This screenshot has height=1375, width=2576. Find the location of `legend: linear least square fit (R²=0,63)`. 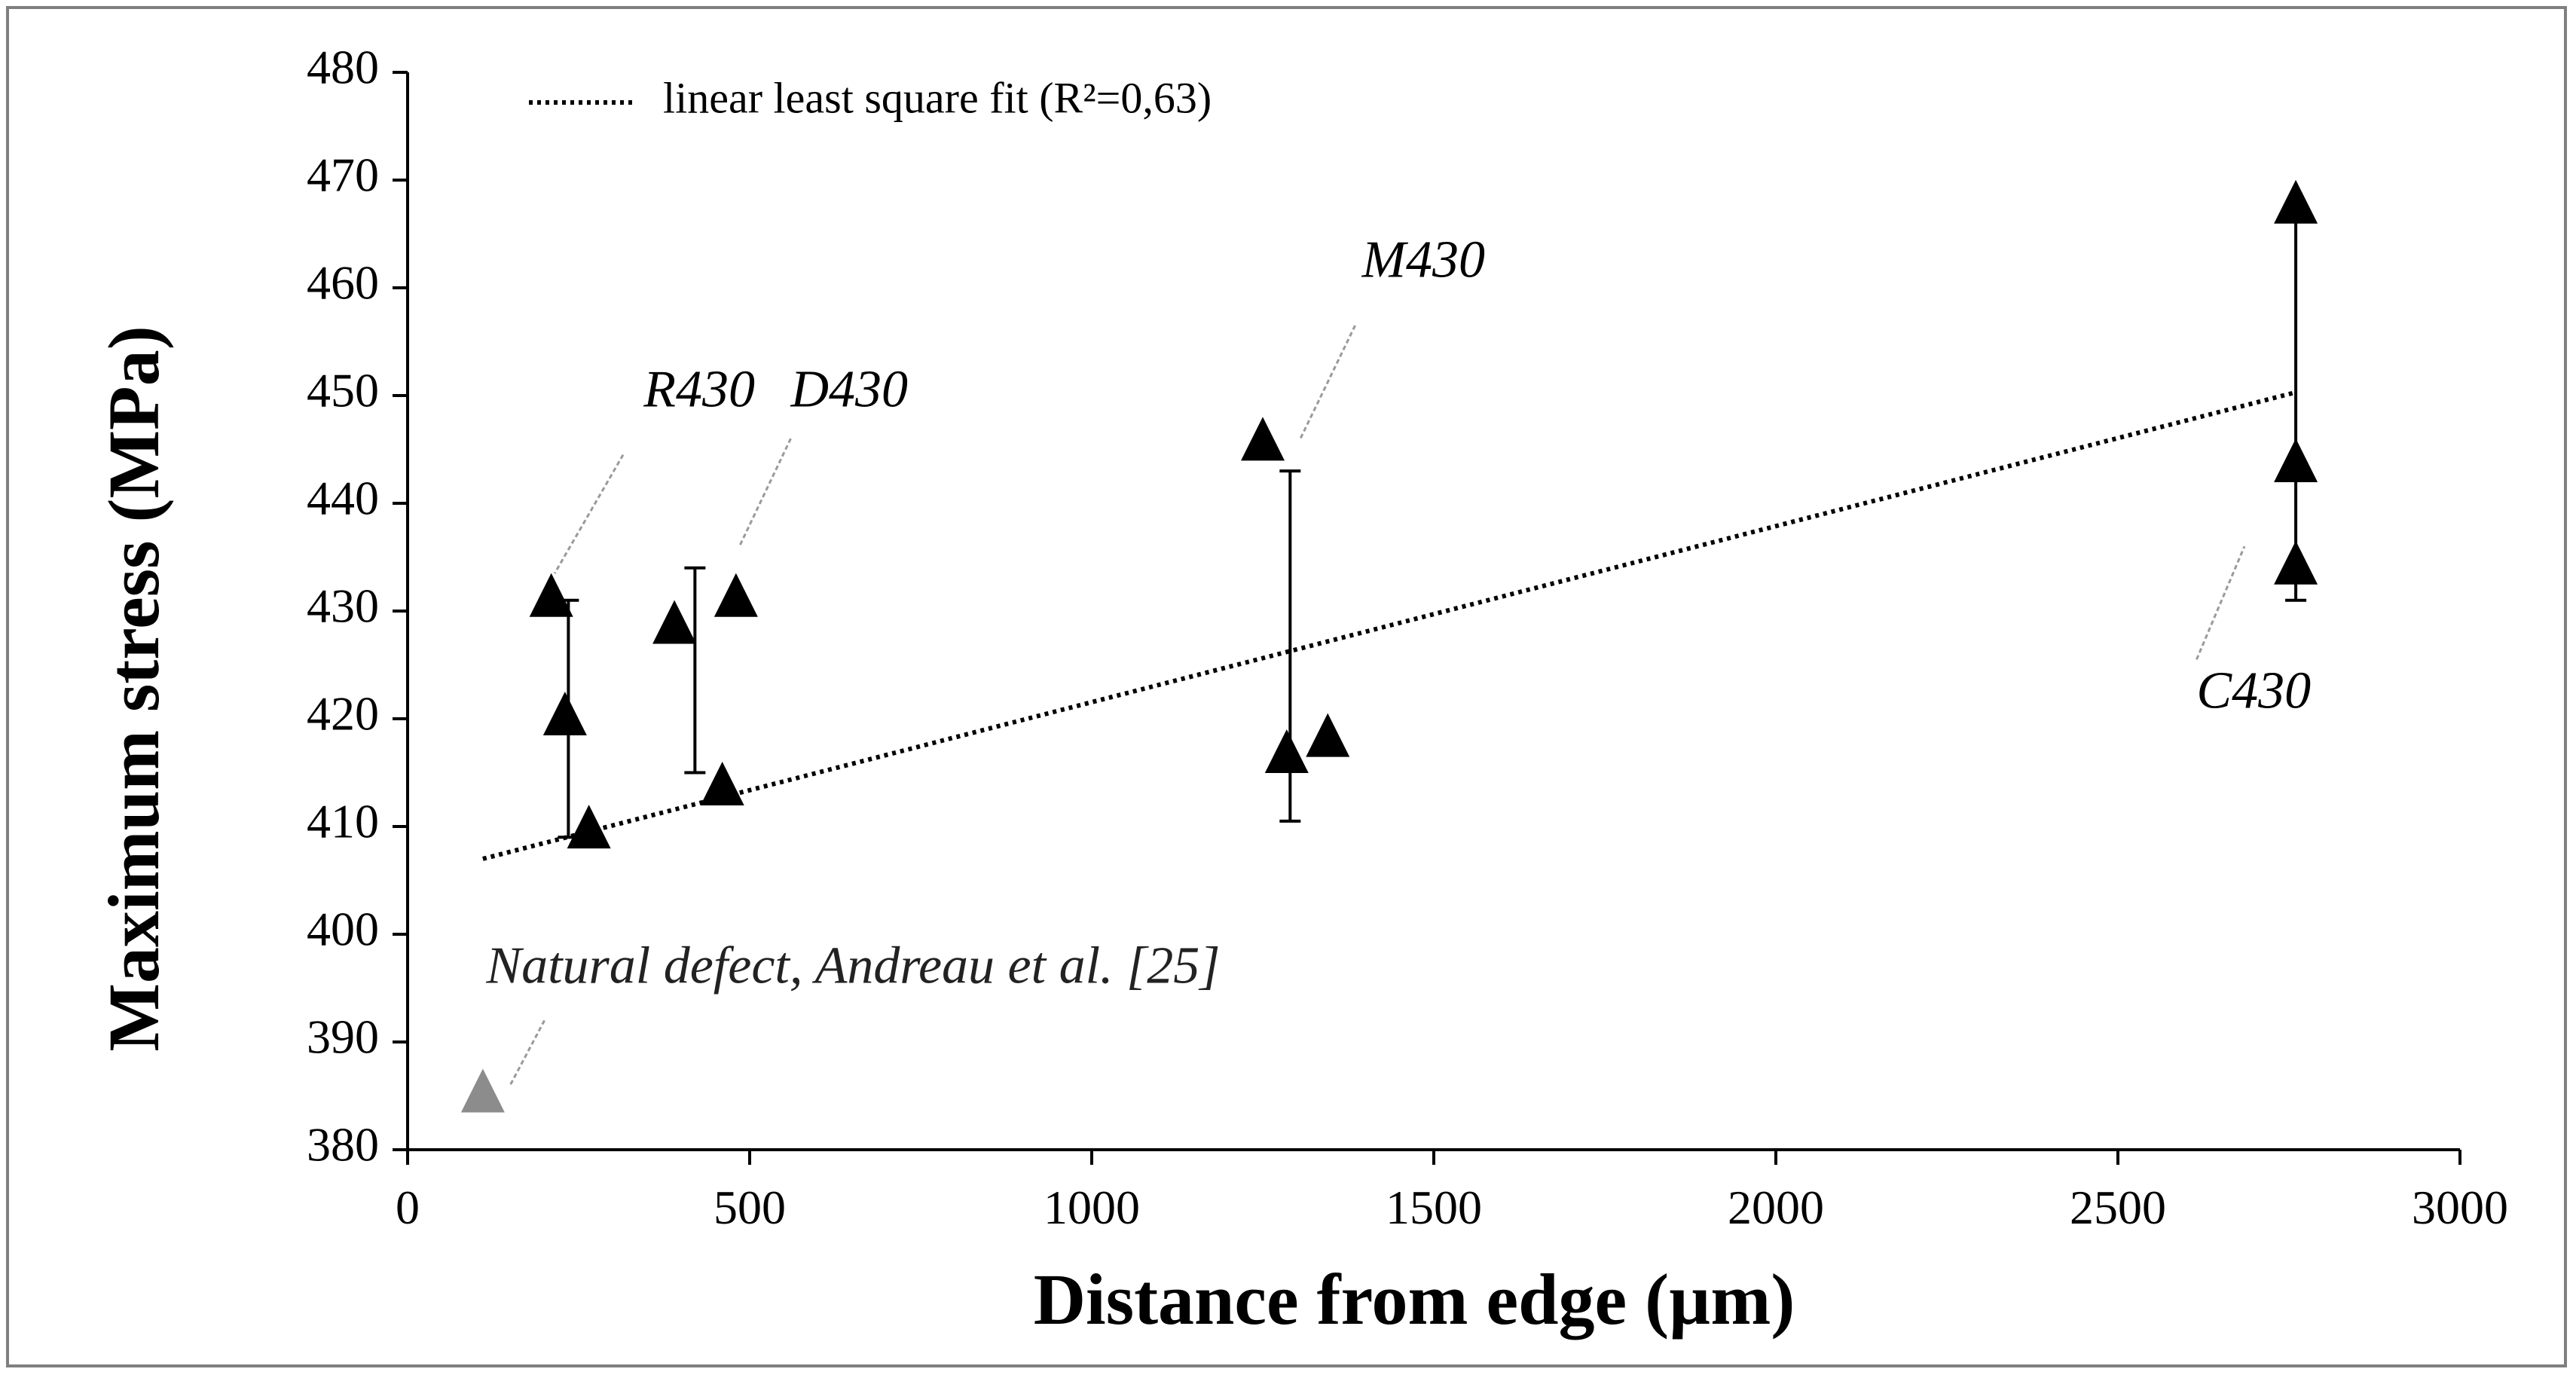

legend: linear least square fit (R²=0,63) is located at coordinates (871, 97).